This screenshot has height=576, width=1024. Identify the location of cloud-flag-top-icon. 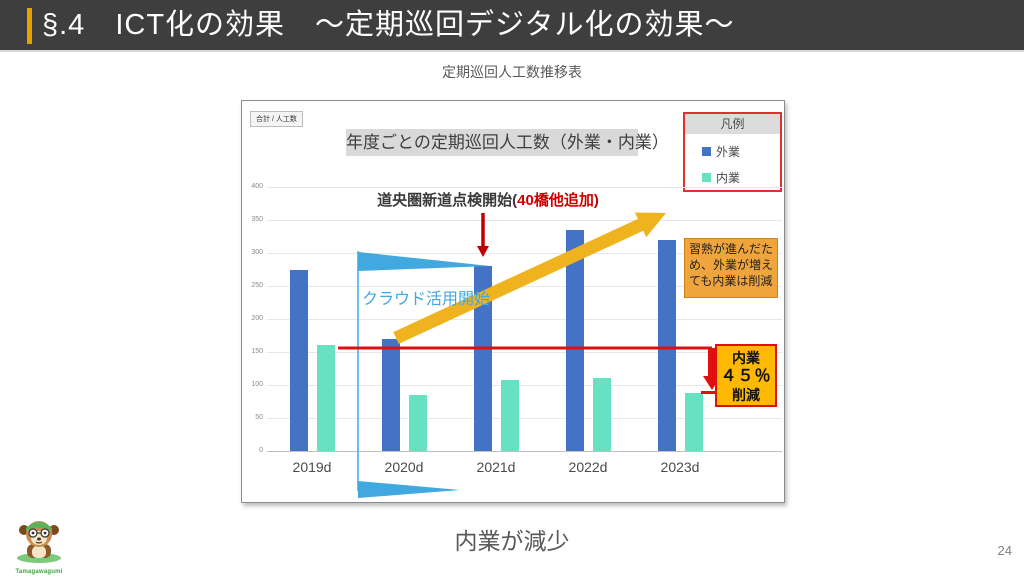
(424, 261).